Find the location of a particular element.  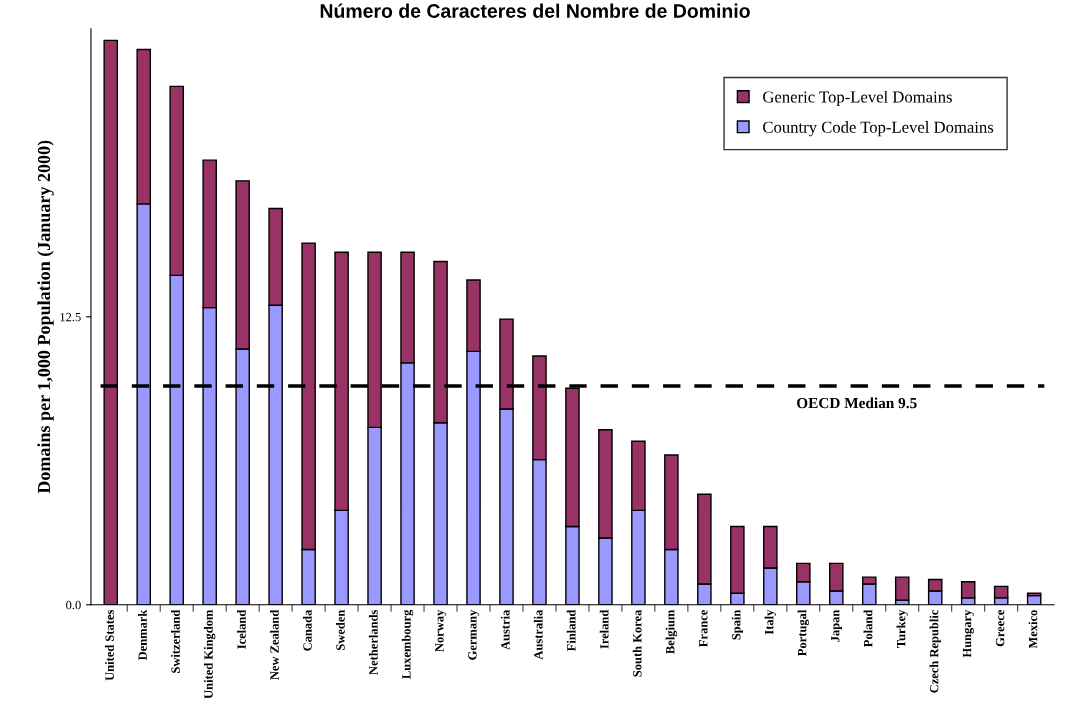

x-tick-label: Czech Republic is located at coordinates (935, 651).